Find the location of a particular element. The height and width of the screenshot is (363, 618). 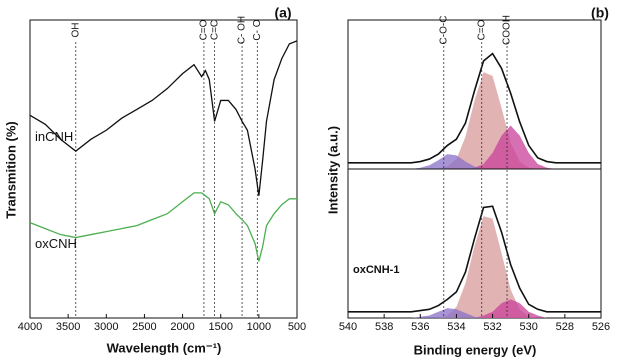

x-tick-label: 528 is located at coordinates (565, 327).